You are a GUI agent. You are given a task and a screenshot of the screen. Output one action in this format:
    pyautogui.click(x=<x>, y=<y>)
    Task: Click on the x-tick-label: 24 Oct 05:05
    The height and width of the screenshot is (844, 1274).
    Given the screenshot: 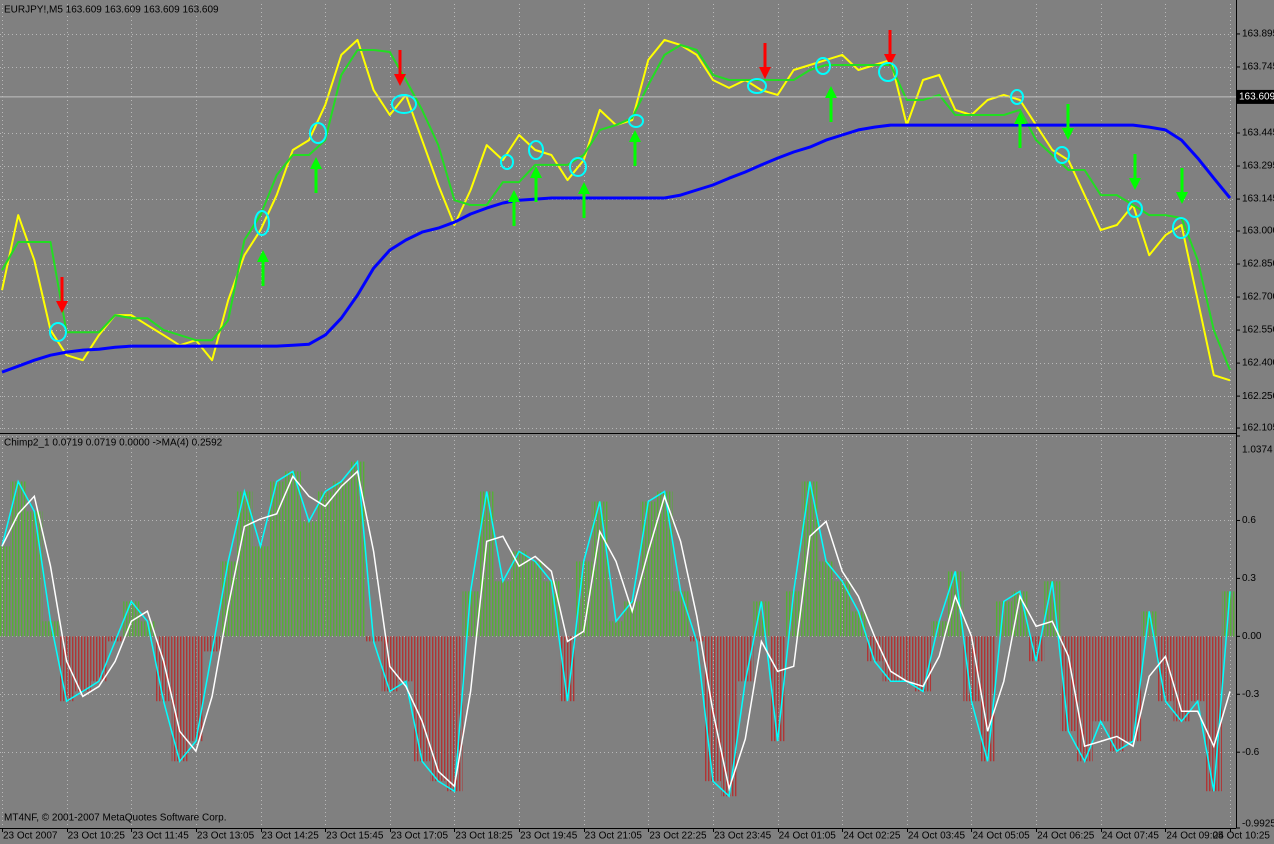 What is the action you would take?
    pyautogui.click(x=1001, y=836)
    